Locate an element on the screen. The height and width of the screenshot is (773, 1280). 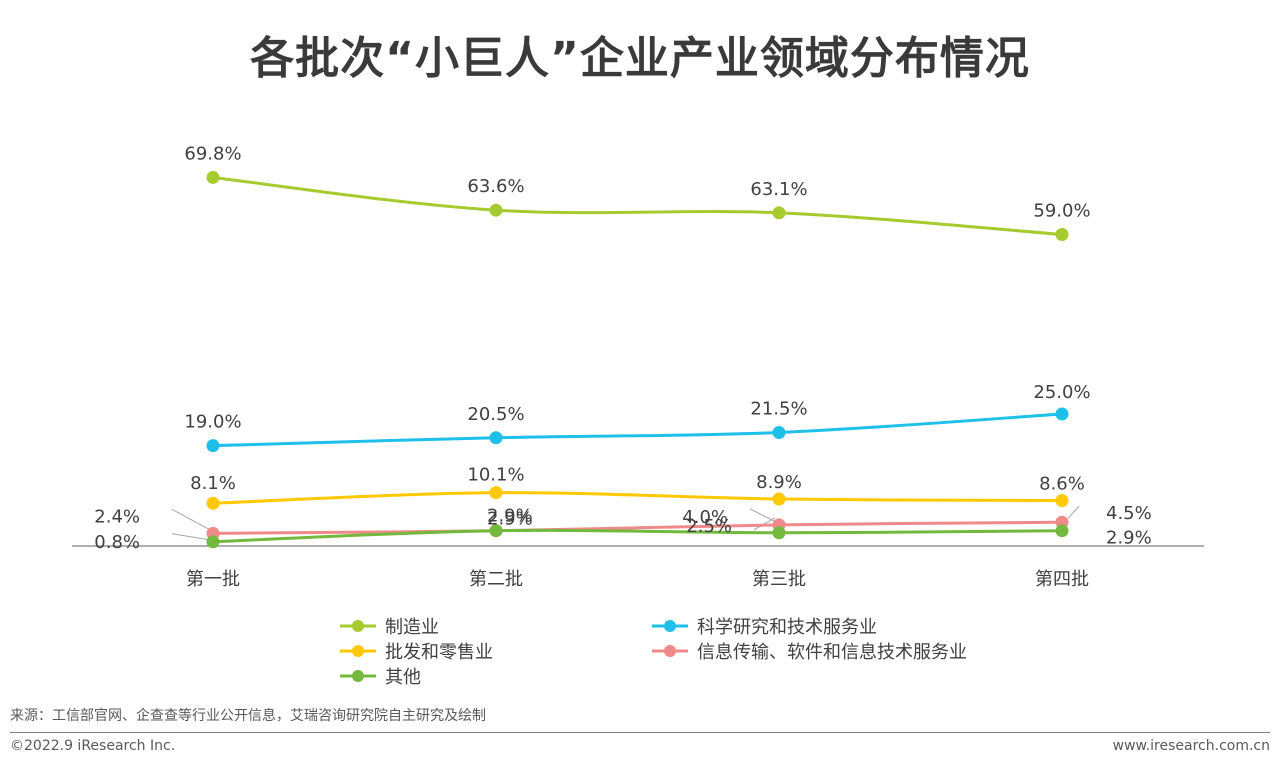
x-tick-label: 第一批 is located at coordinates (213, 579).